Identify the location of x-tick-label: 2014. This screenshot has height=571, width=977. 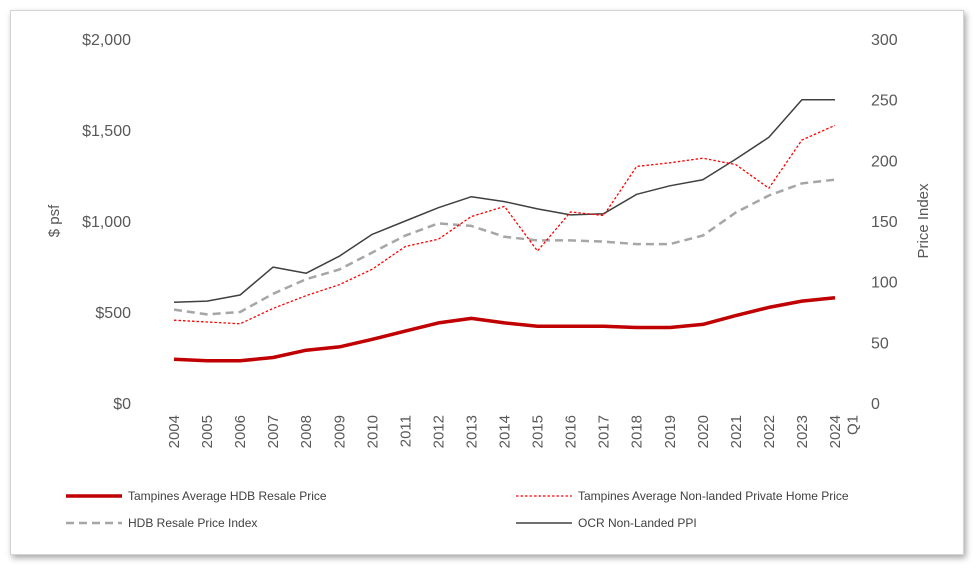
(505, 431).